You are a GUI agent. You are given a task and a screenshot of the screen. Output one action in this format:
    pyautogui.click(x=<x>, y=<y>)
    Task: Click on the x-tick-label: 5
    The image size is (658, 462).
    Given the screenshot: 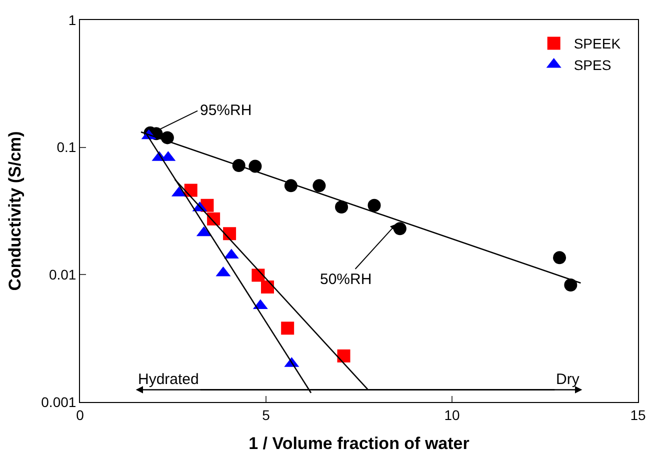 What is the action you would take?
    pyautogui.click(x=266, y=414)
    